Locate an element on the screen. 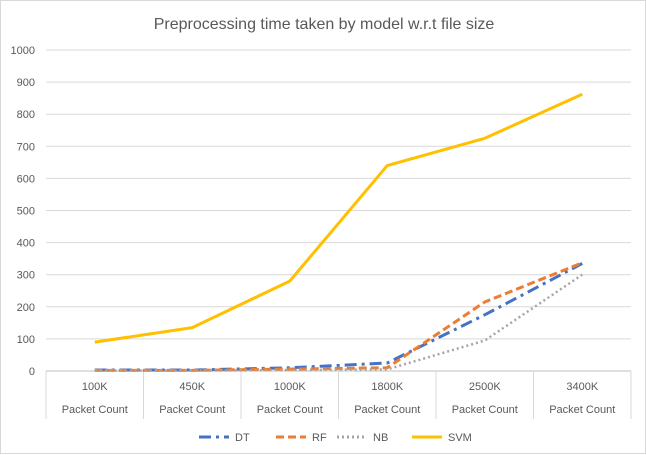  y-tick-label: 0 is located at coordinates (32, 372).